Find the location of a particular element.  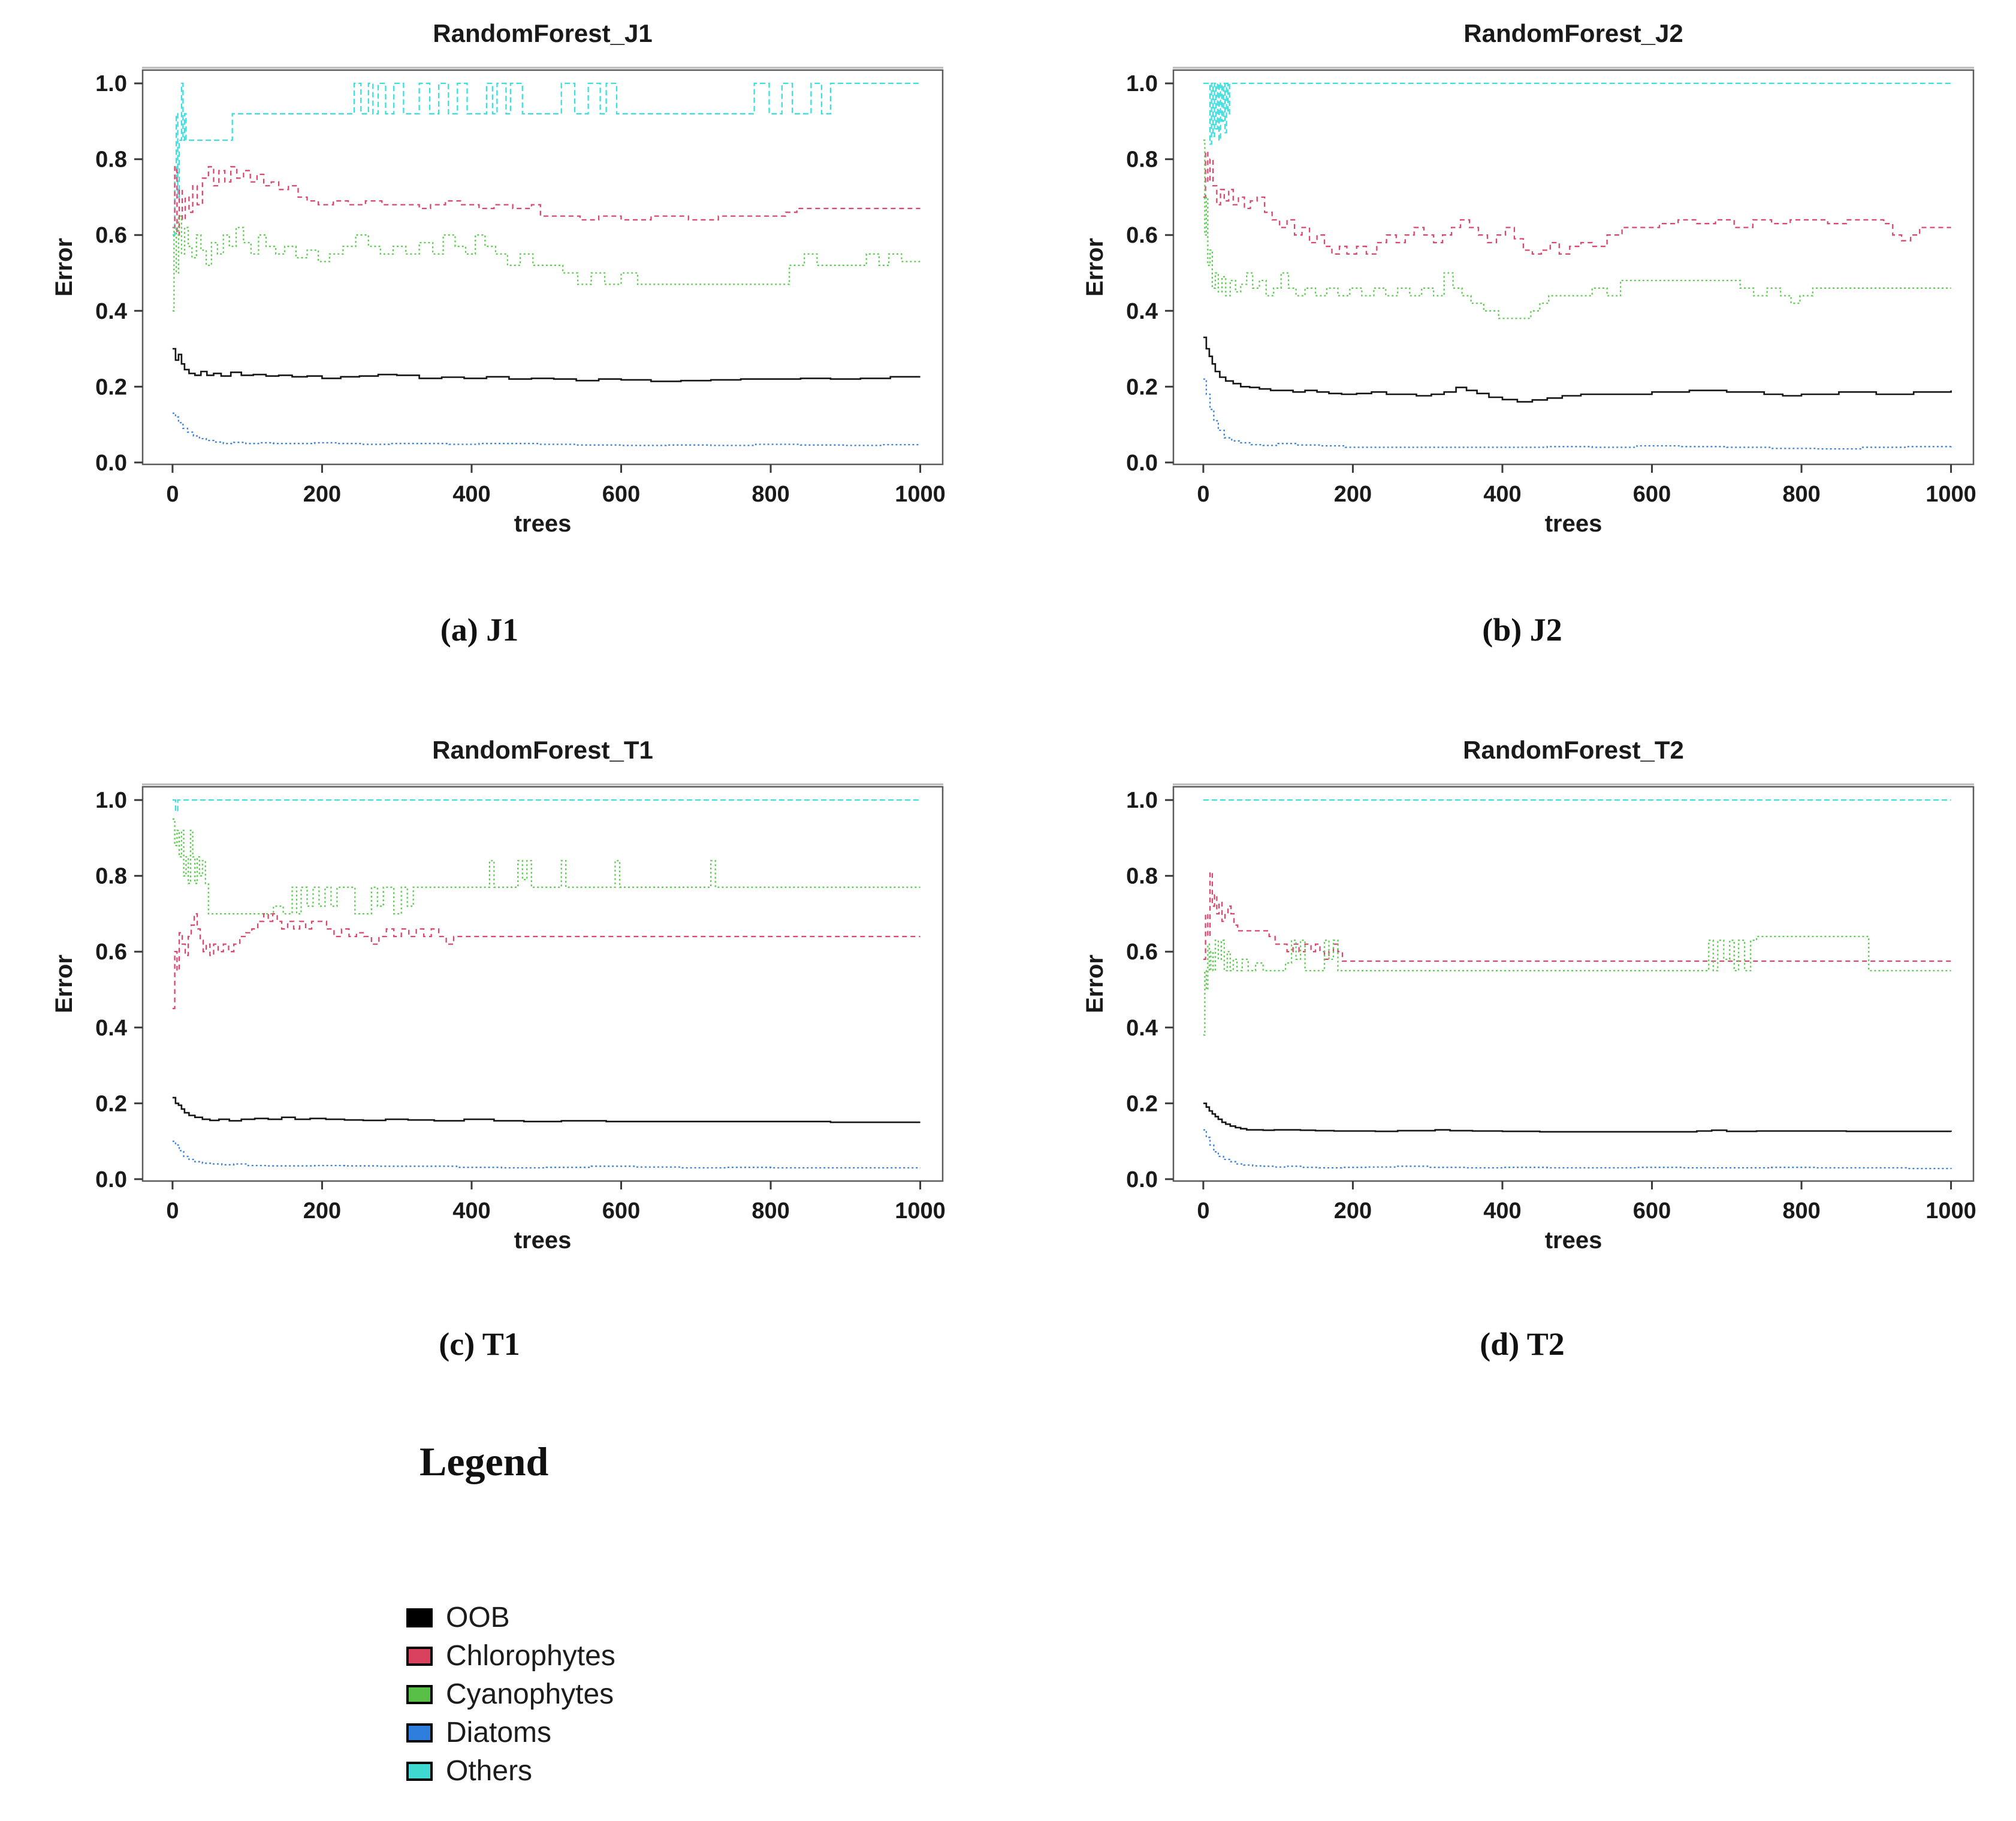

legend-swatch-oob is located at coordinates (419, 1617).